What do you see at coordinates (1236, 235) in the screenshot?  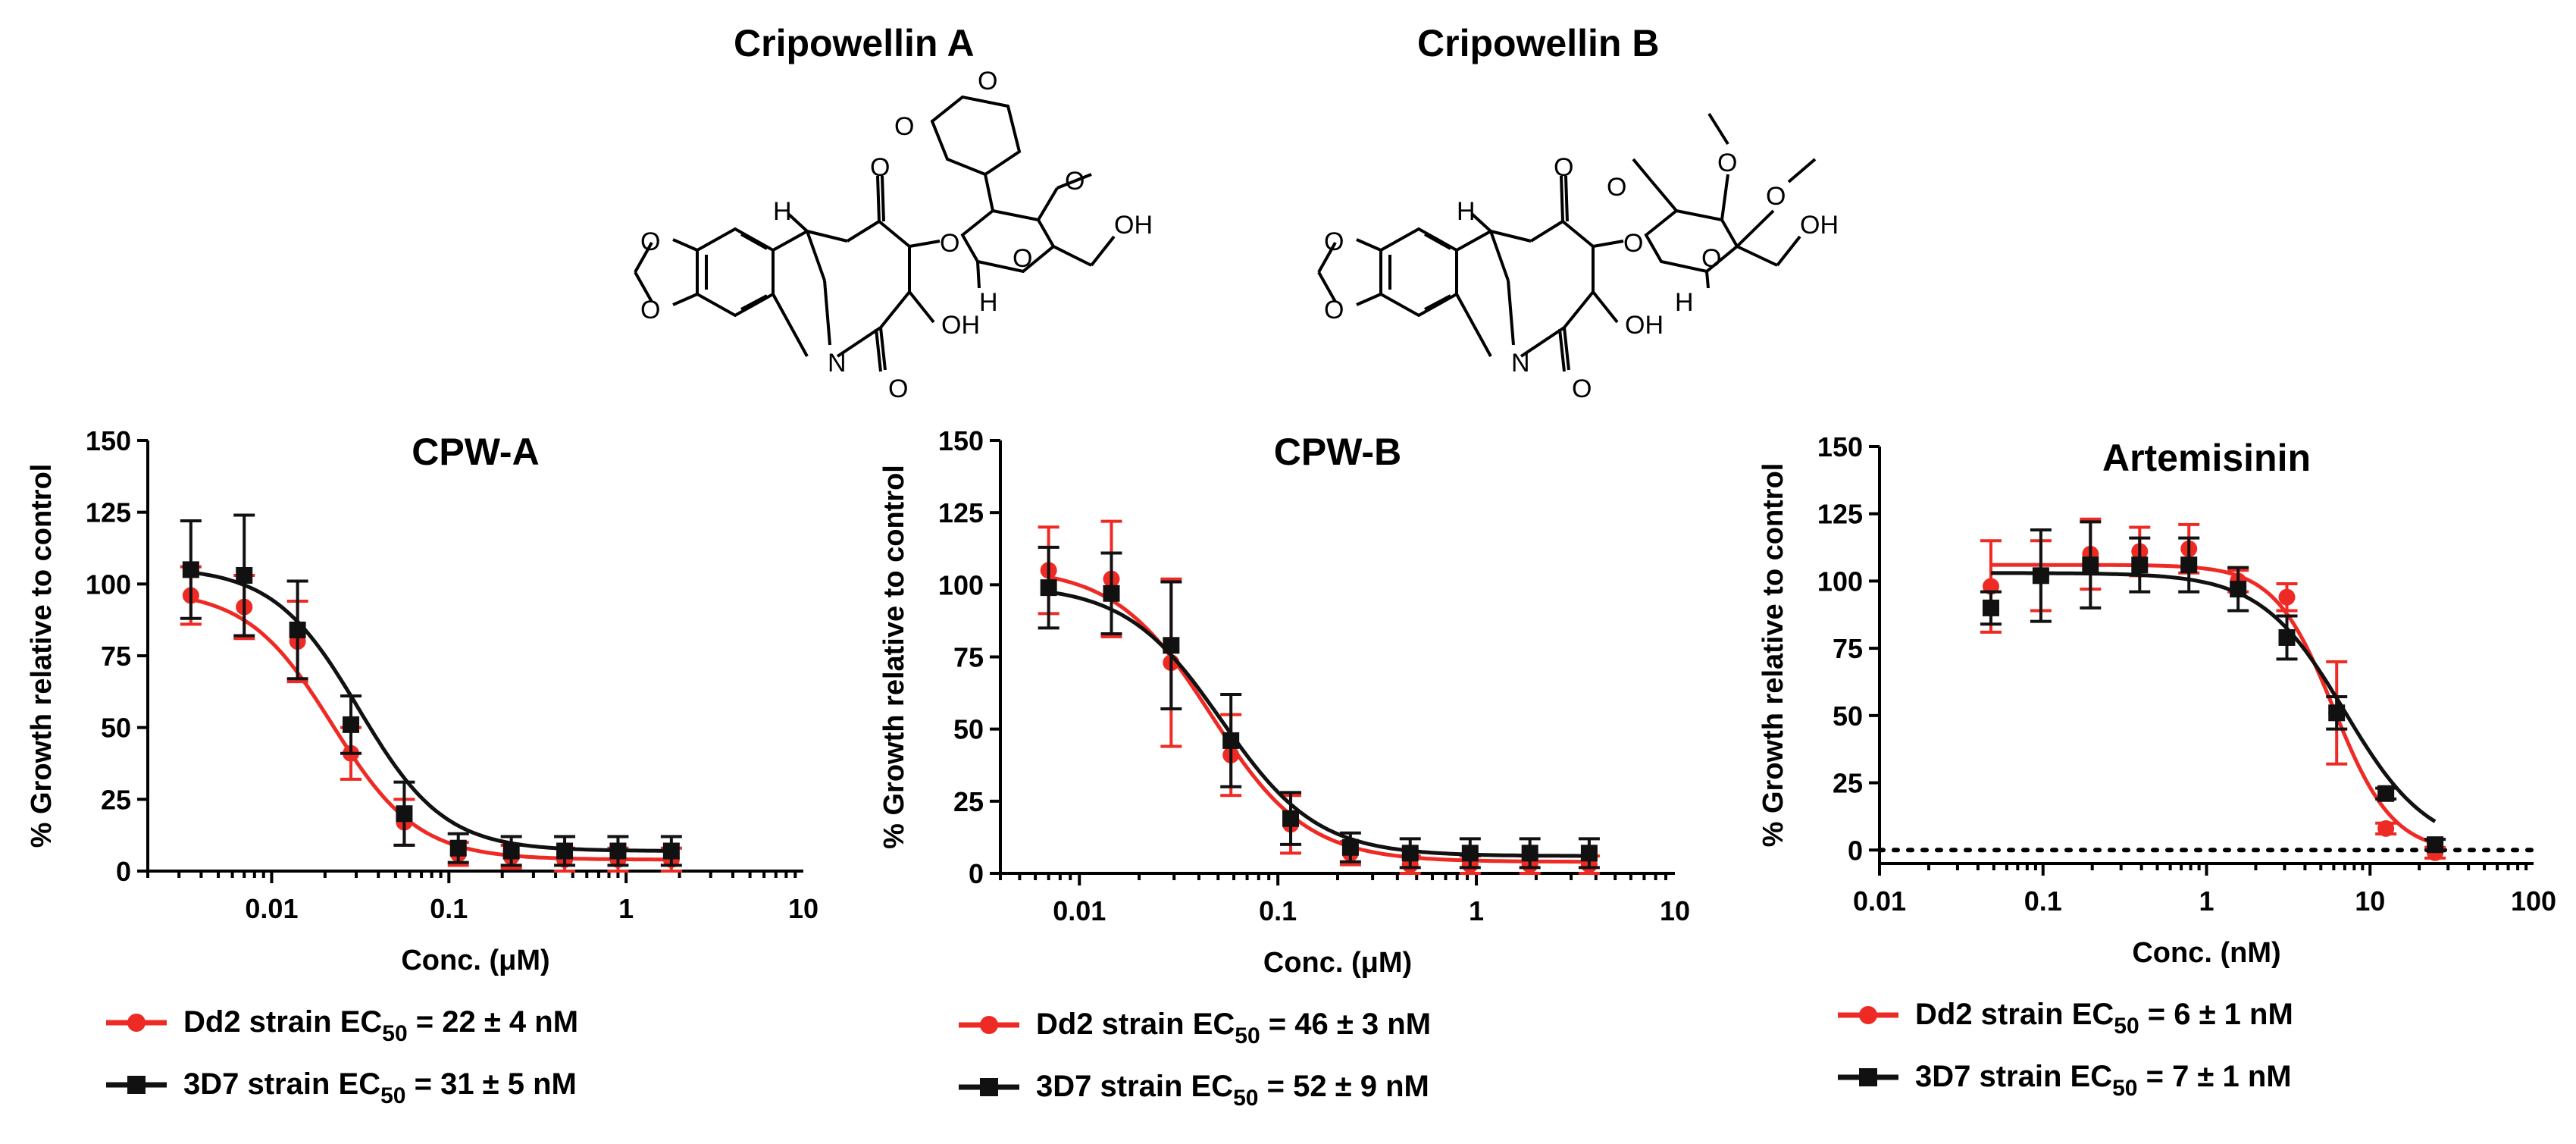 I see `chemical-structures: O O H O N O OH O H O OH O O O` at bounding box center [1236, 235].